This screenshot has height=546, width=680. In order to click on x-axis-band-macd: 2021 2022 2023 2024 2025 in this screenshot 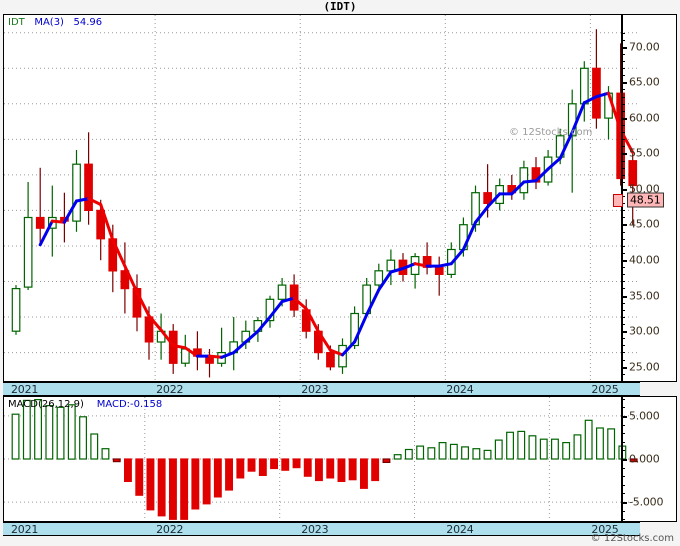, I will do `click(321, 529)`.